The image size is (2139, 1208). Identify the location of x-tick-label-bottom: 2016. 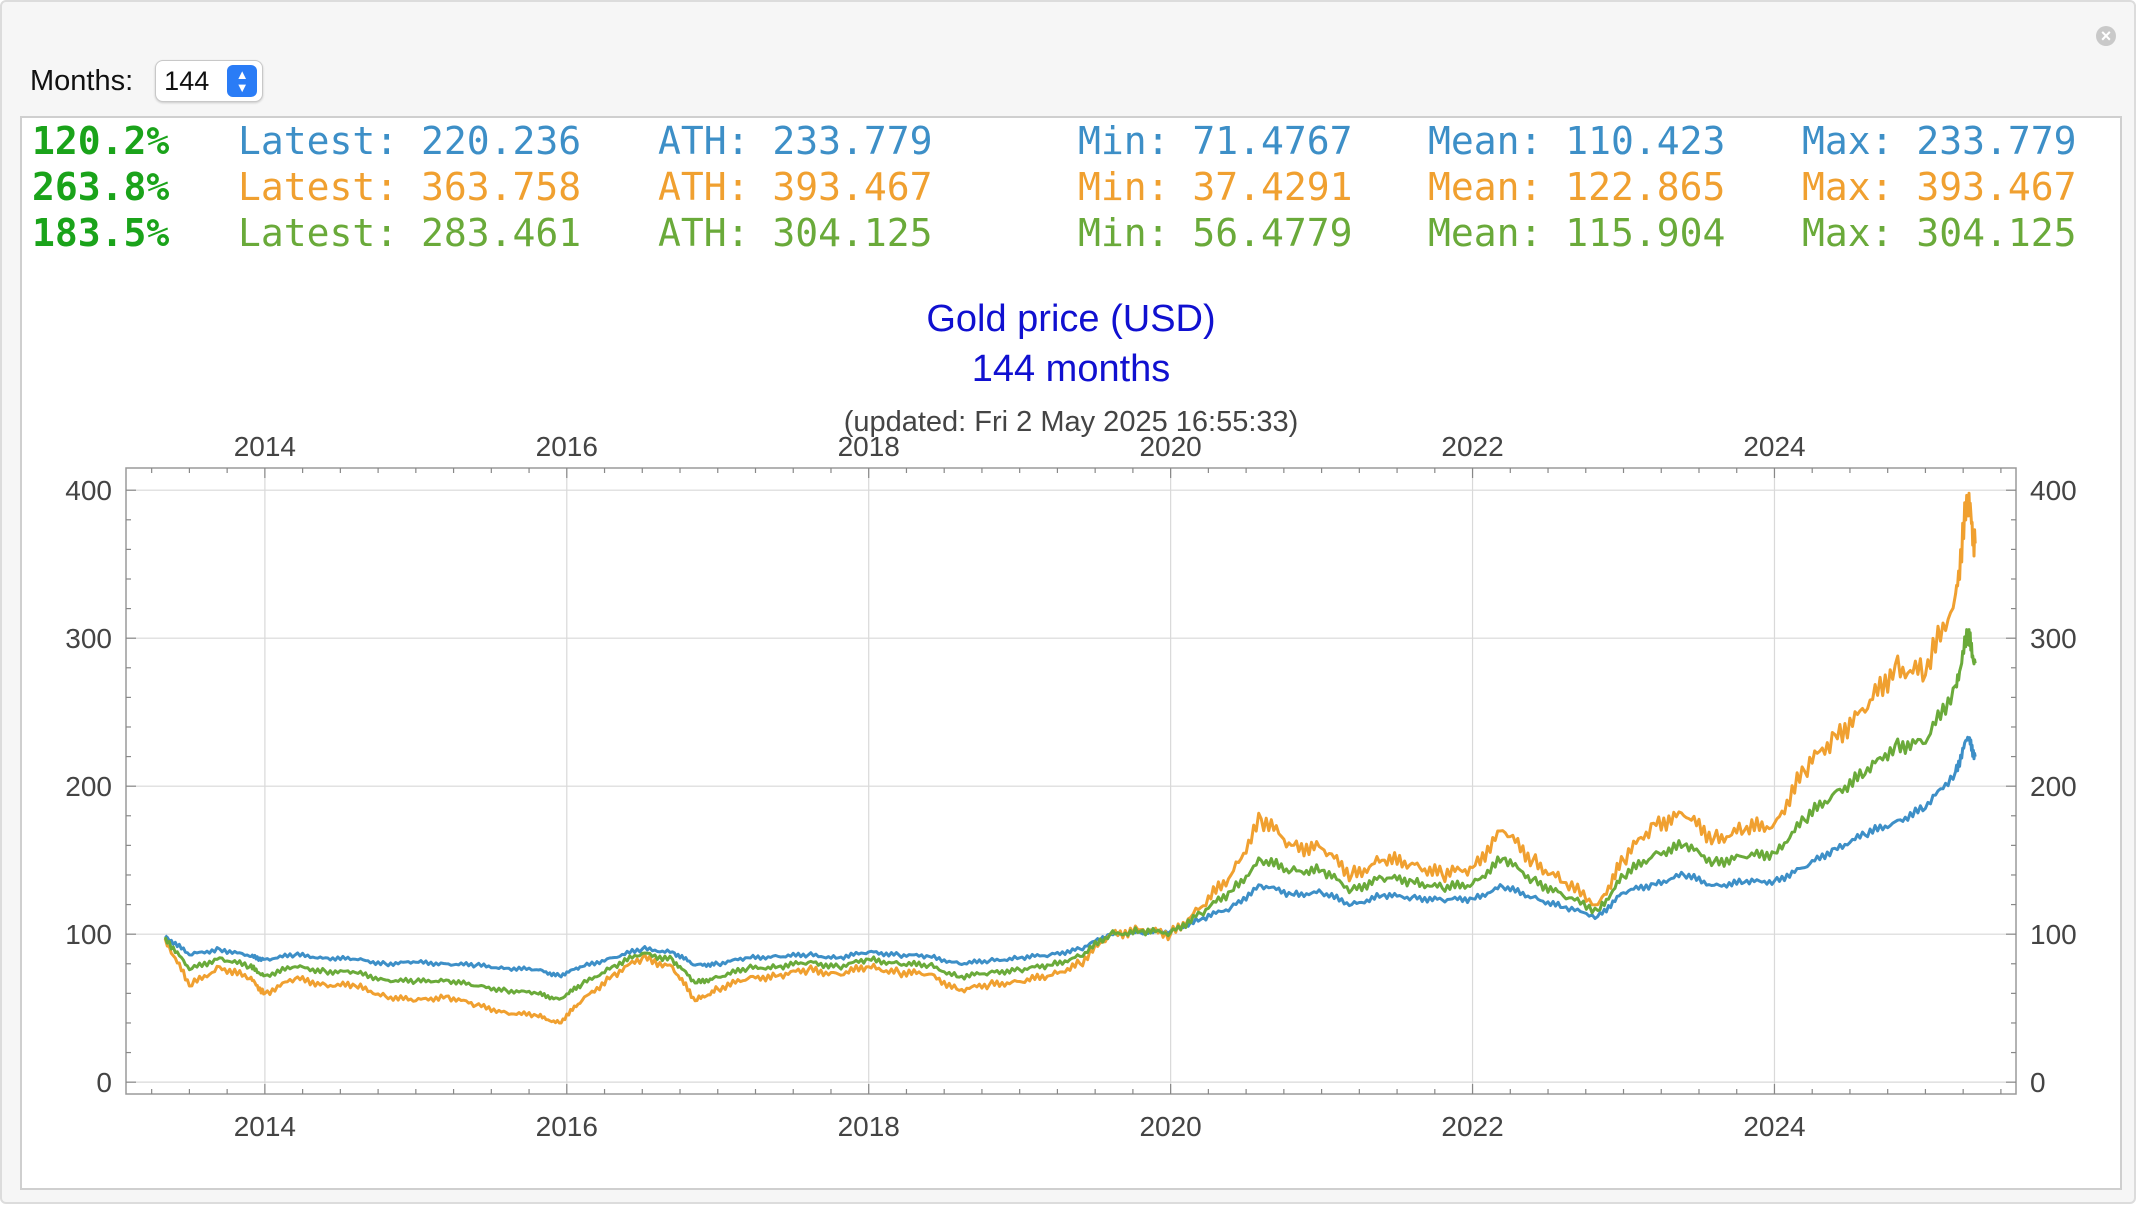
(567, 1126).